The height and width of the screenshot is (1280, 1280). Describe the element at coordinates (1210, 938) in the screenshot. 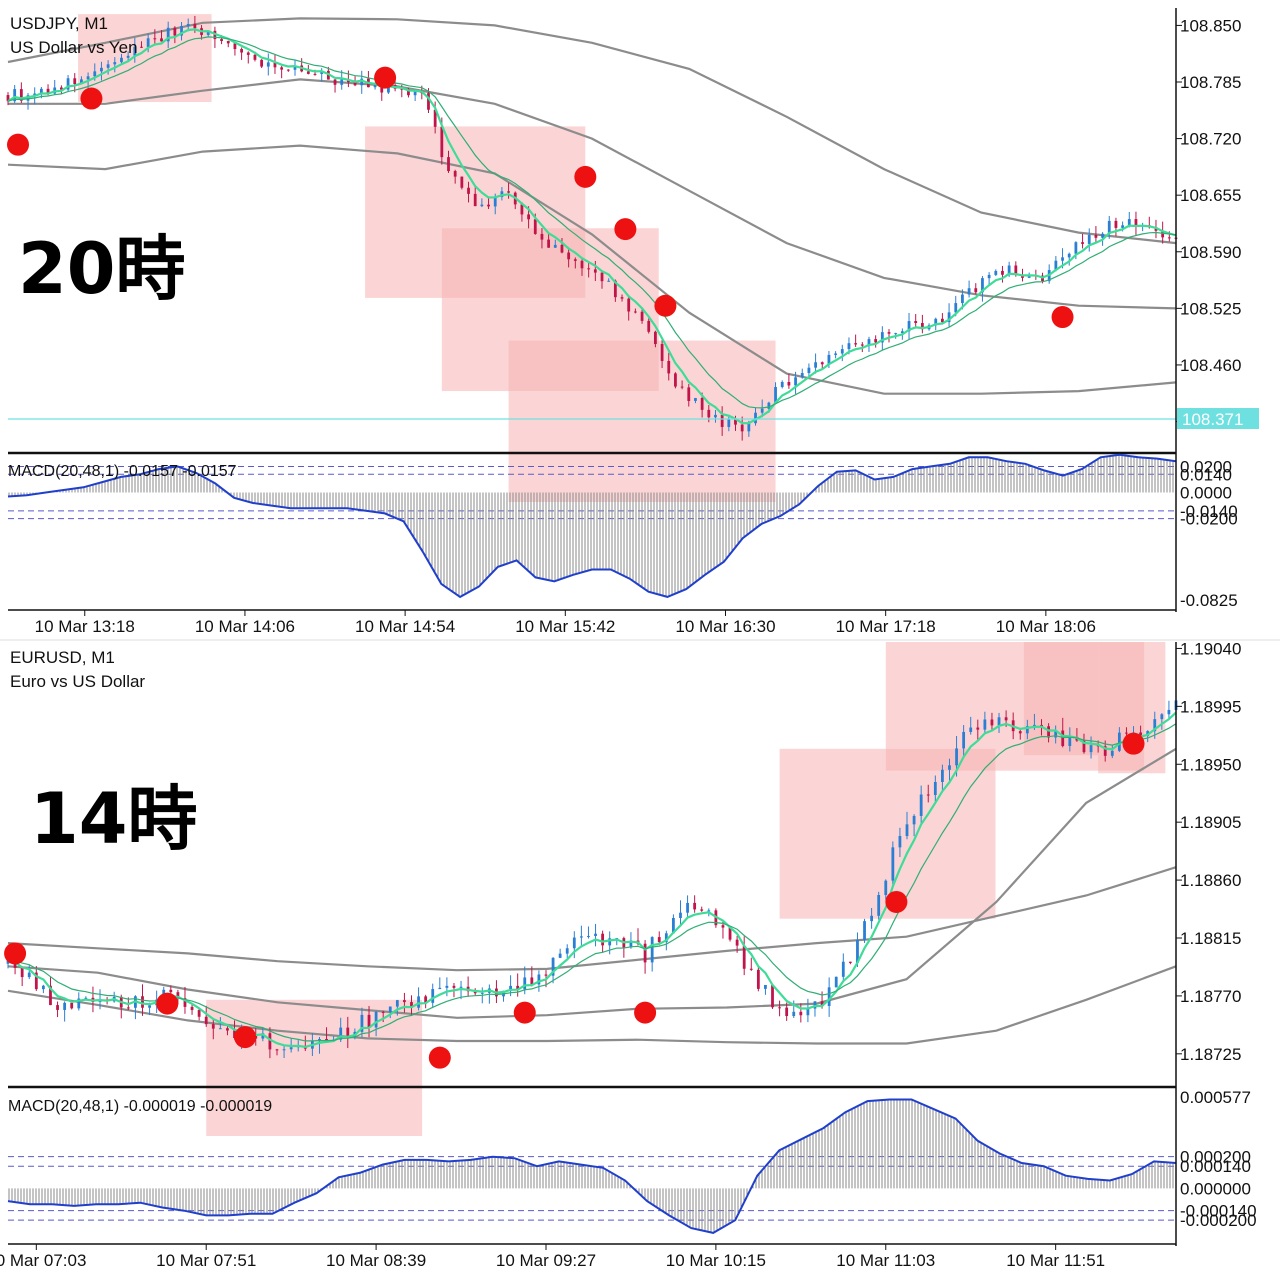

I see `eurusd-price-tick-label: 1.18815` at that location.